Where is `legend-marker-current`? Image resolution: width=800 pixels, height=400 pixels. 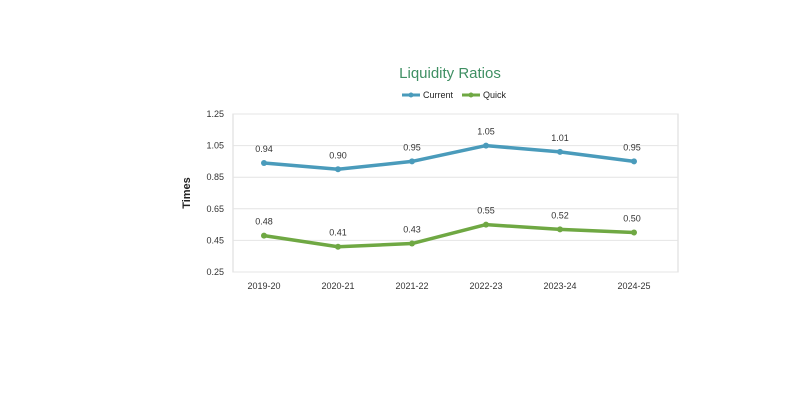
legend-marker-current is located at coordinates (411, 95).